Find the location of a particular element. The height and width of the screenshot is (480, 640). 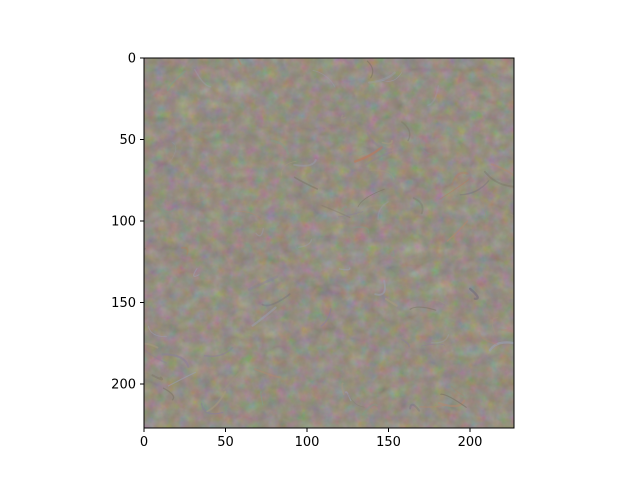

y-tick-label: 150 is located at coordinates (123, 303).